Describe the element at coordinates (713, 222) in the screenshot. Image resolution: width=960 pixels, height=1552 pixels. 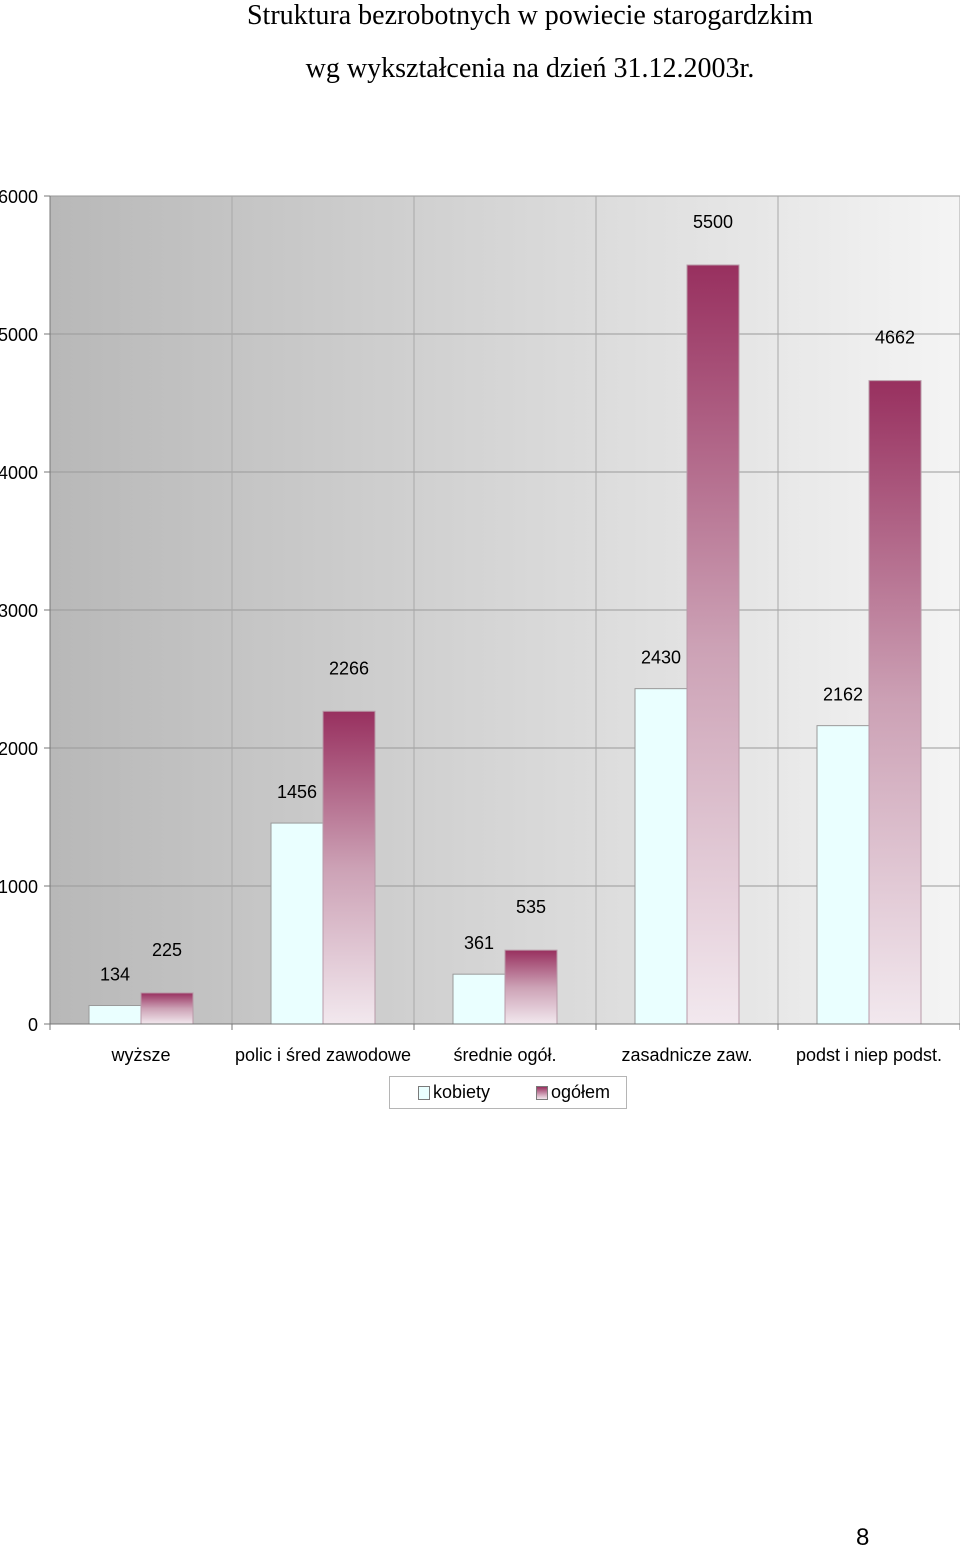
I see `data-label-ogolem: 5500` at that location.